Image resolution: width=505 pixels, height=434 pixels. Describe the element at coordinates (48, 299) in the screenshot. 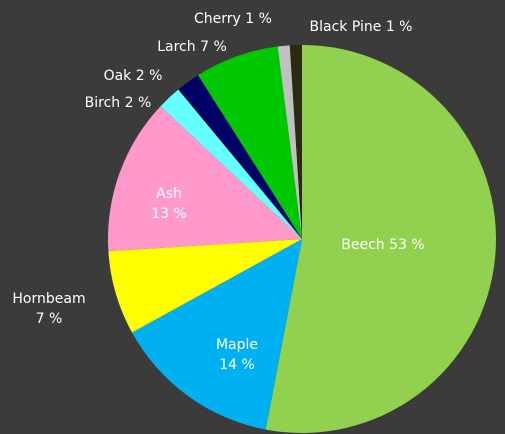

I see `slice-label: Hornbeam` at that location.